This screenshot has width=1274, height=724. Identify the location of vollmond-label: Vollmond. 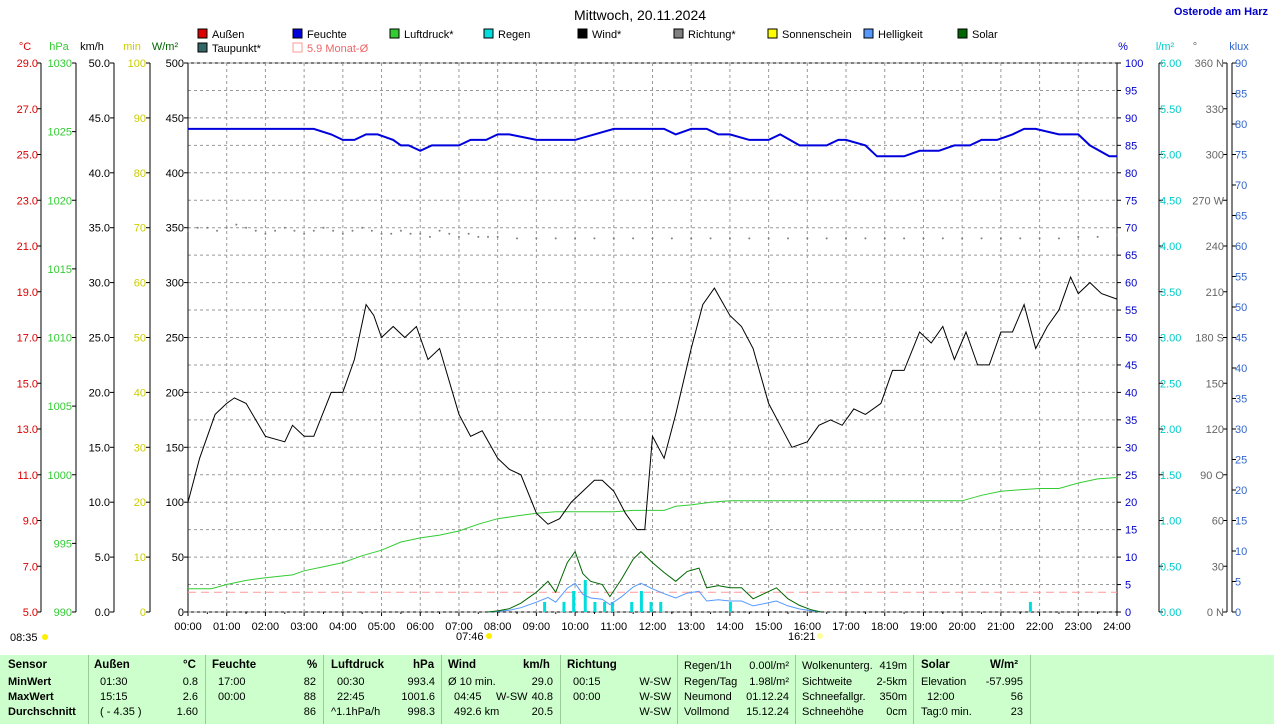
(707, 712).